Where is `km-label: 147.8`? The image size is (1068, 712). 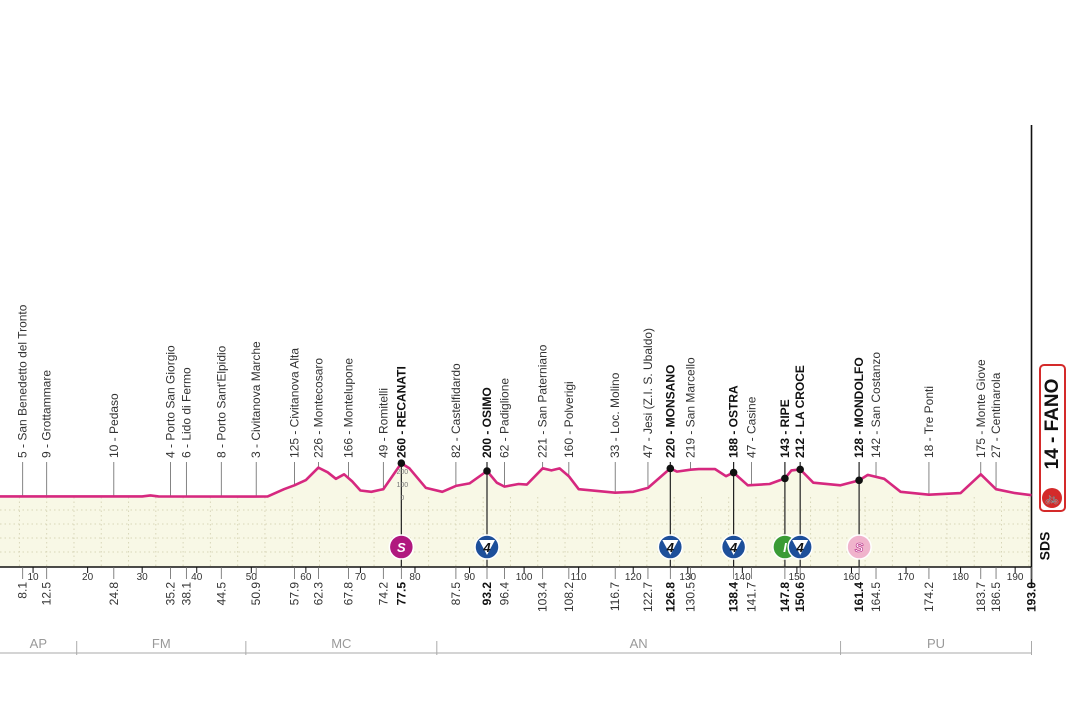 km-label: 147.8 is located at coordinates (785, 597).